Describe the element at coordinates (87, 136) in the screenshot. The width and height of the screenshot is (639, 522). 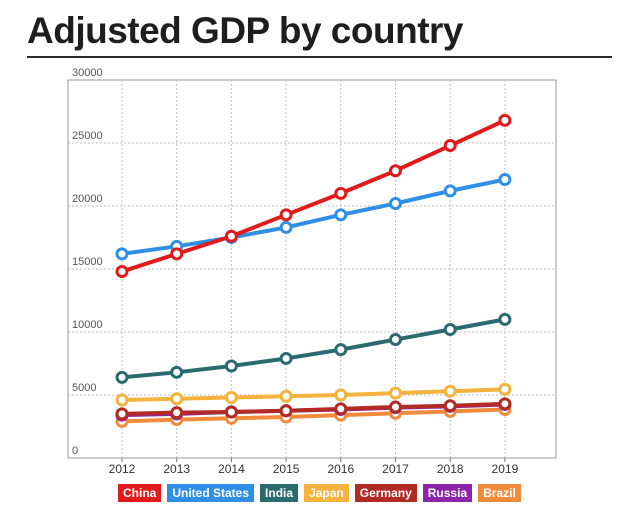
I see `y-tick-label: 25000` at that location.